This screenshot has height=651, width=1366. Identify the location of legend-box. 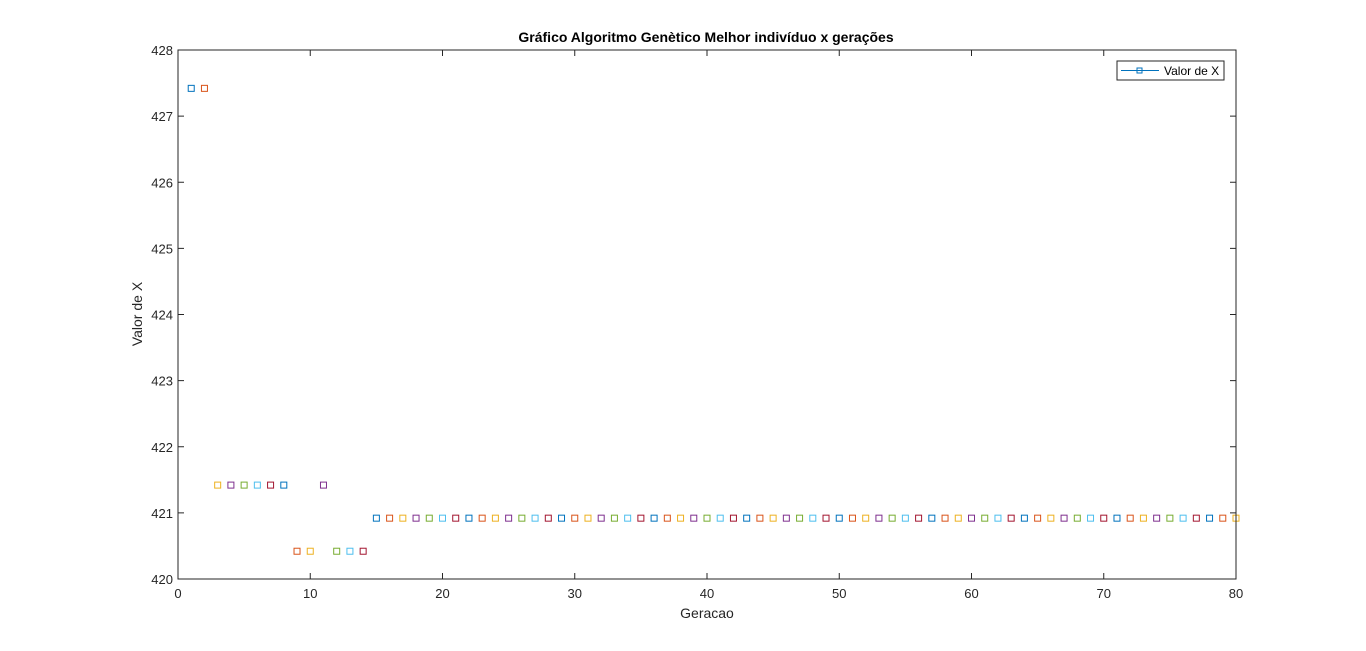
(1170, 70).